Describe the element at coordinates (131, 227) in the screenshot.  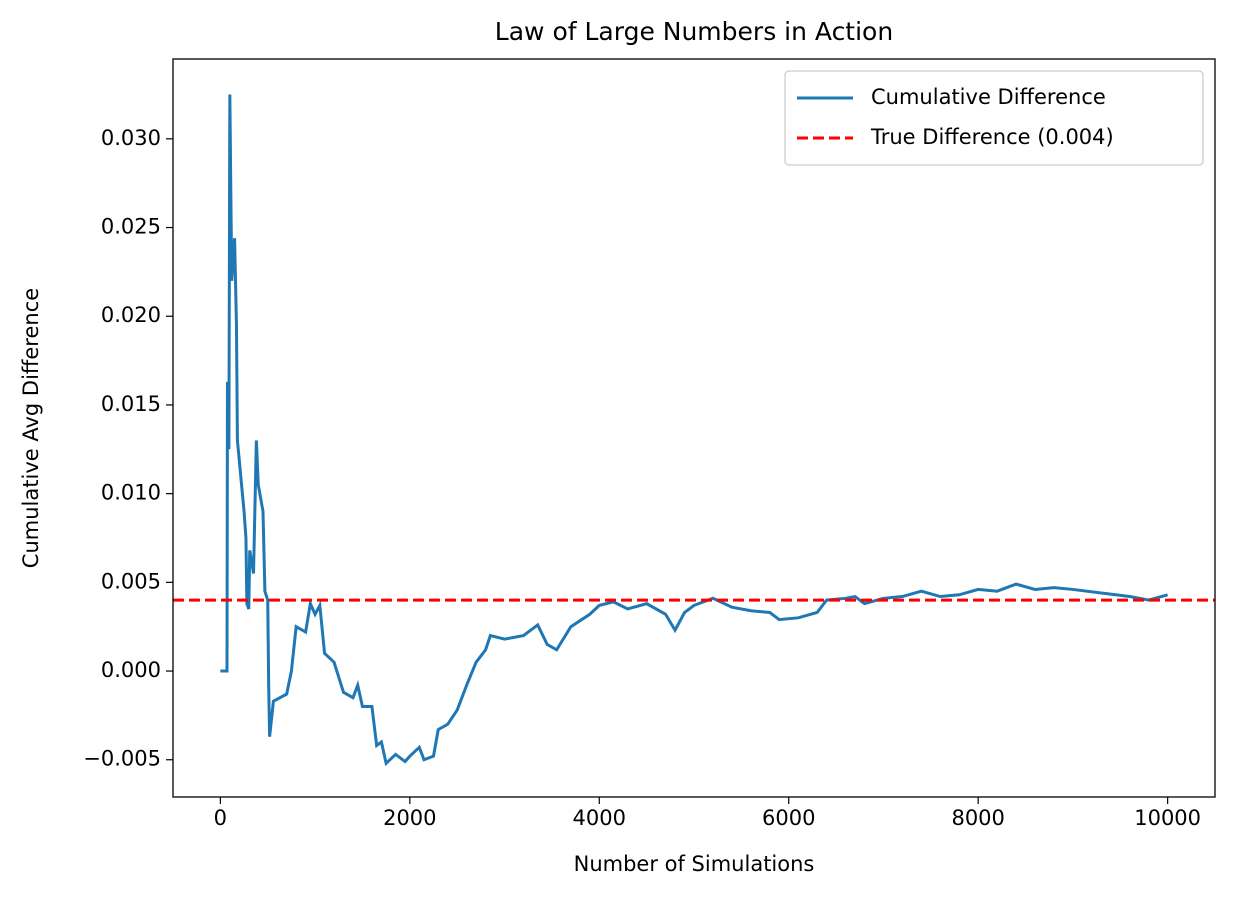
I see `y-tick-label: 0.025` at that location.